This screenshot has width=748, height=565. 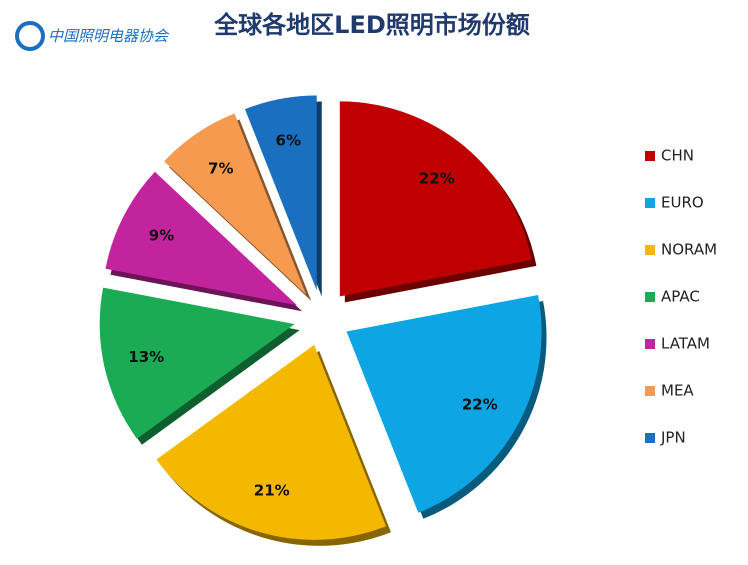 I want to click on chart-title: 全球各地区LED照明市场份额, so click(x=371, y=25).